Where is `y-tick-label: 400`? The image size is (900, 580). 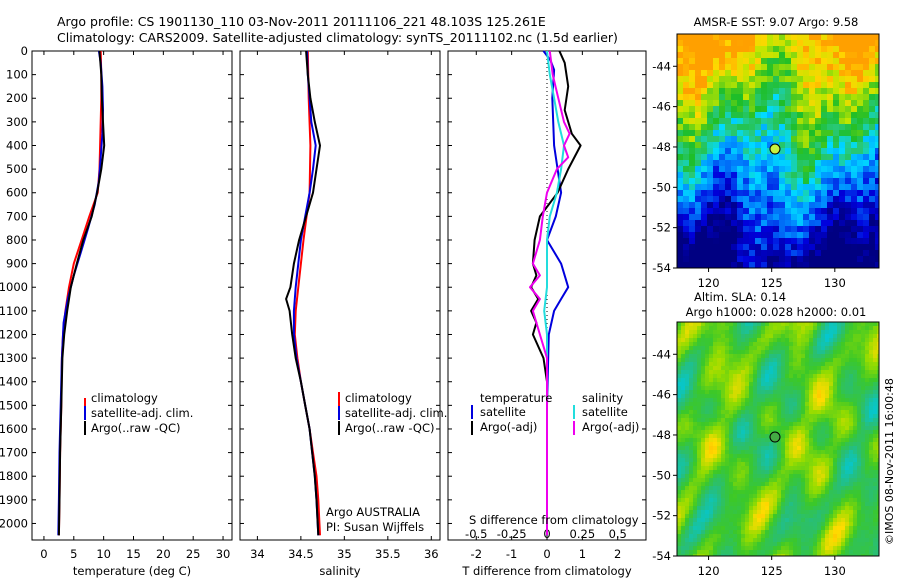 y-tick-label: 400 is located at coordinates (17, 145).